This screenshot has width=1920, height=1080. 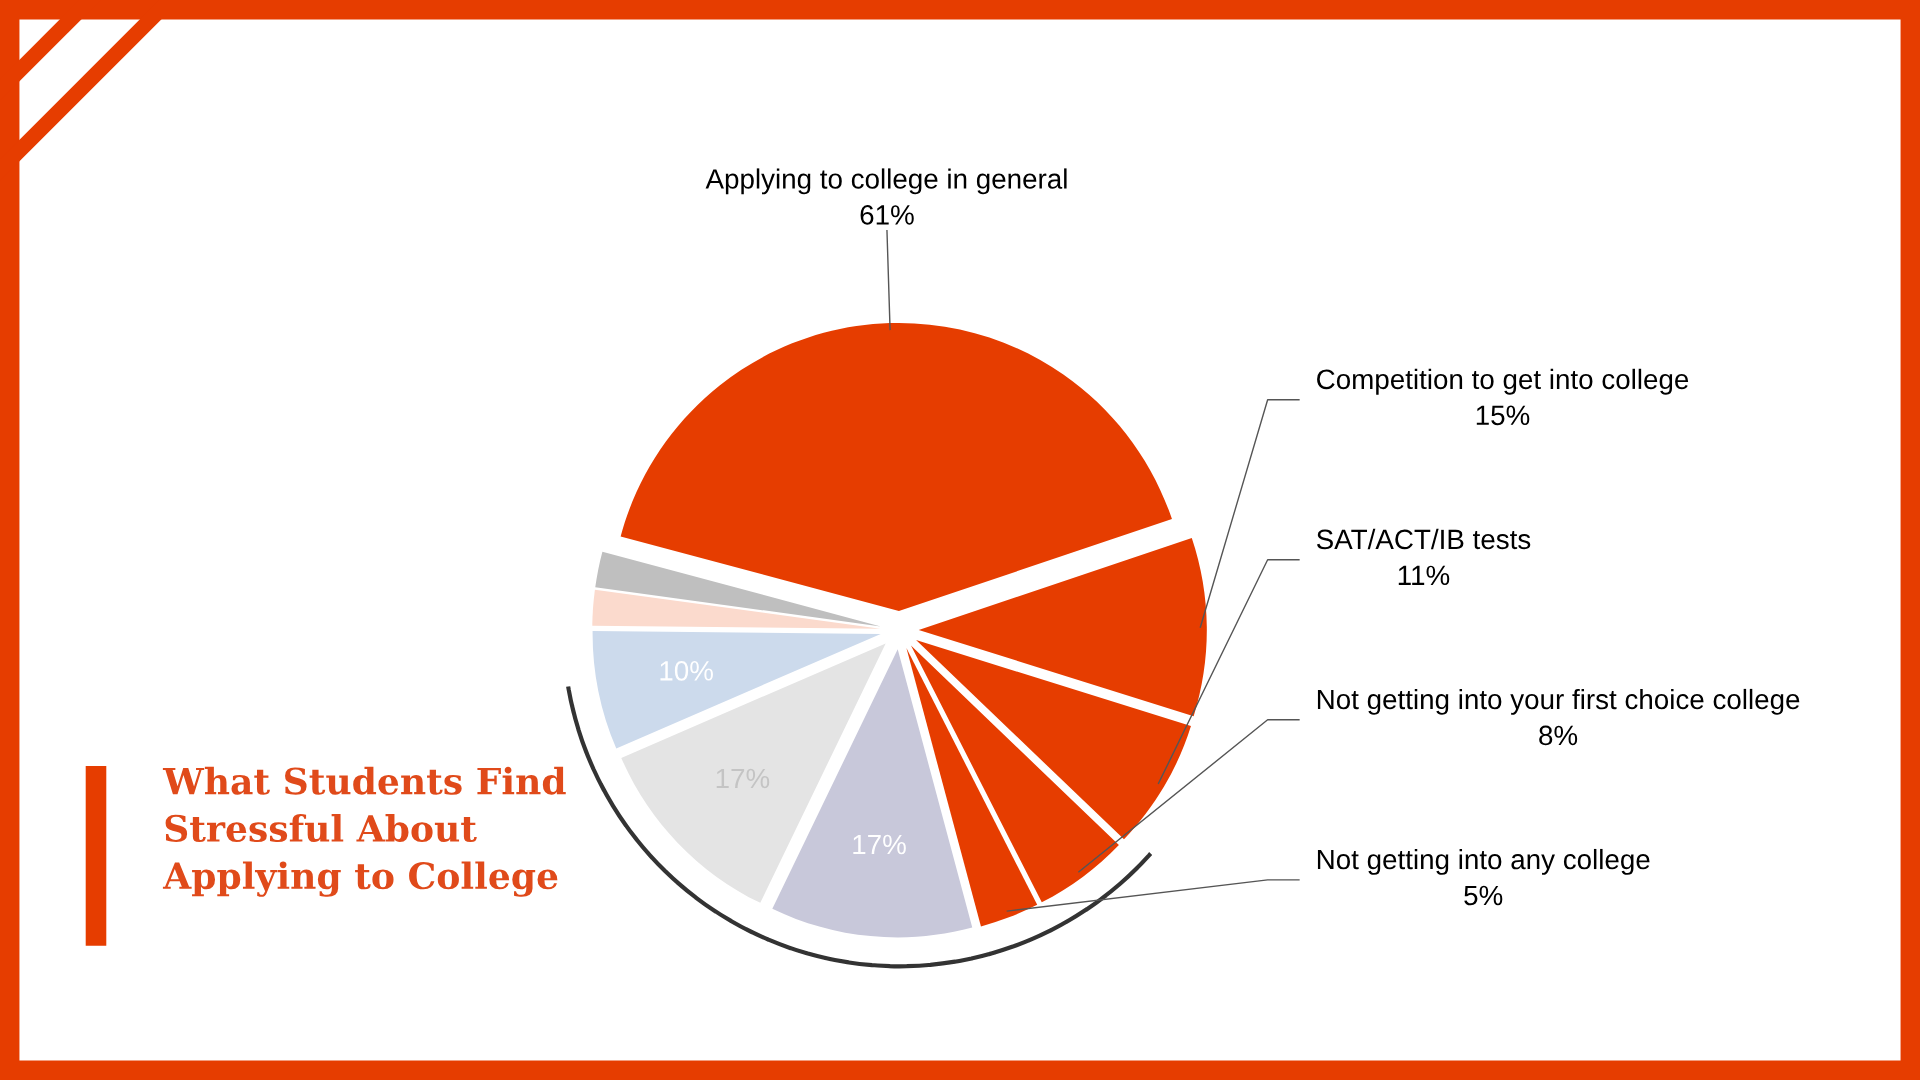 I want to click on slice-label: SAT/ACT/IB tests, so click(x=1423, y=539).